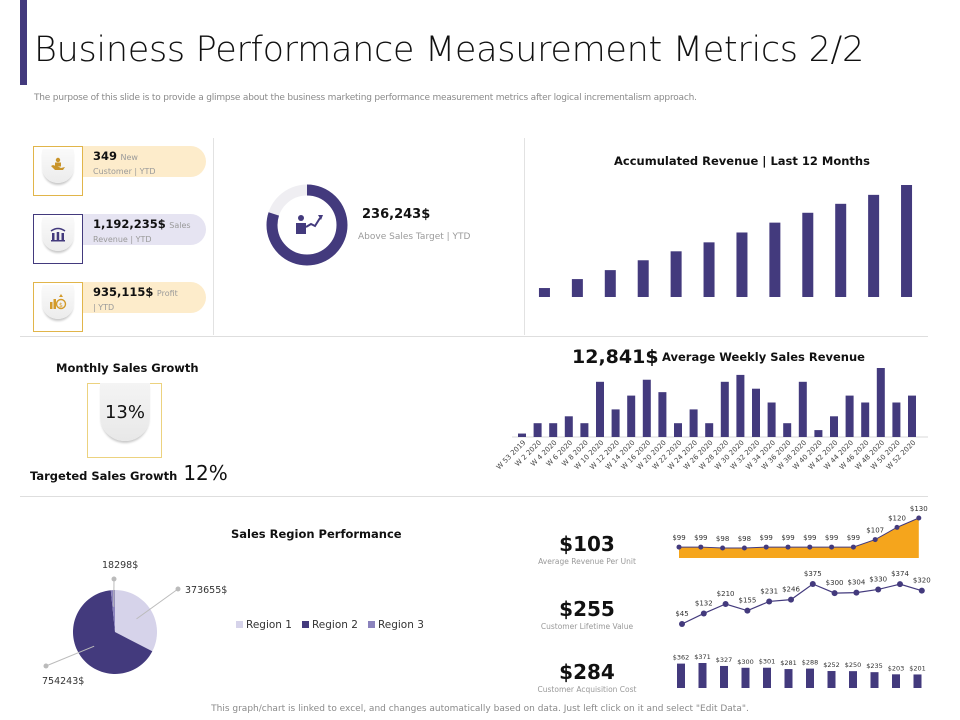 The image size is (960, 720). I want to click on sales-target-donut, so click(307, 225).